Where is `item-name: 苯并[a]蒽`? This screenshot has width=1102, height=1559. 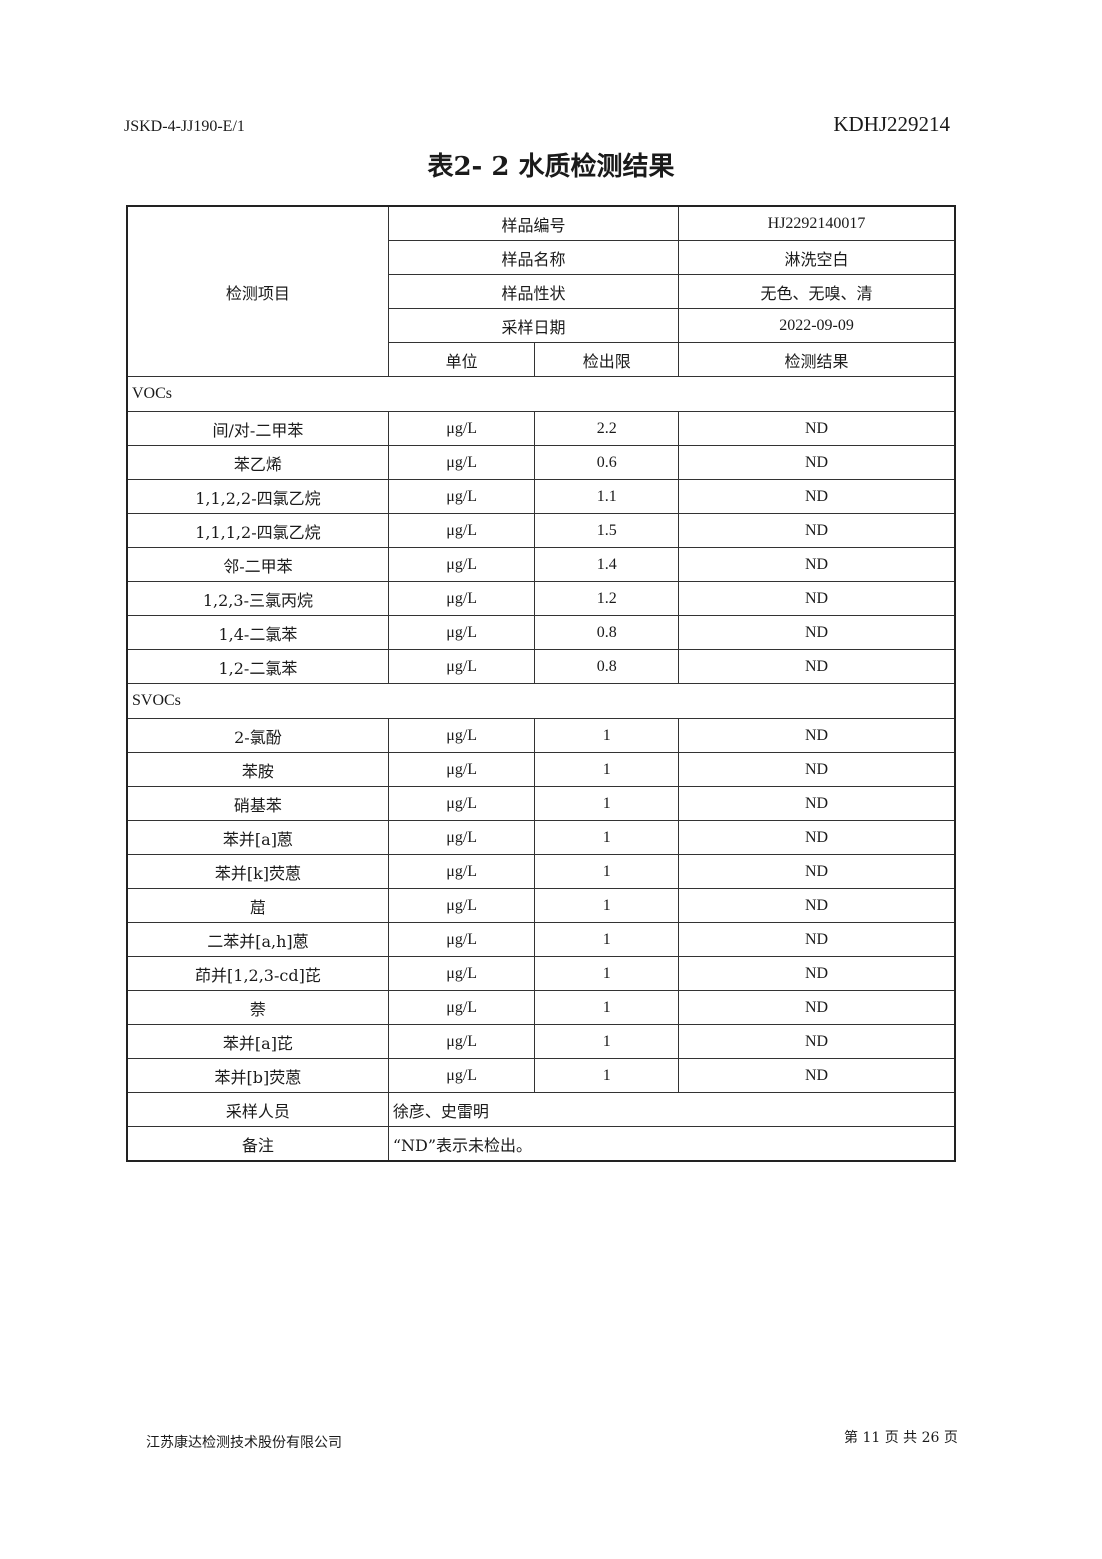 item-name: 苯并[a]蒽 is located at coordinates (257, 837).